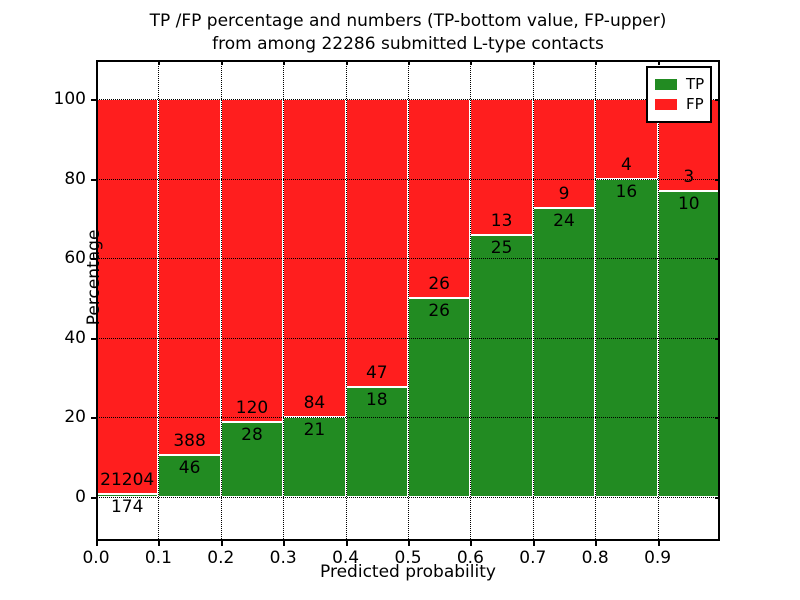 This screenshot has width=800, height=600. Describe the element at coordinates (252, 434) in the screenshot. I see `bar-count-label-tp: 28` at that location.